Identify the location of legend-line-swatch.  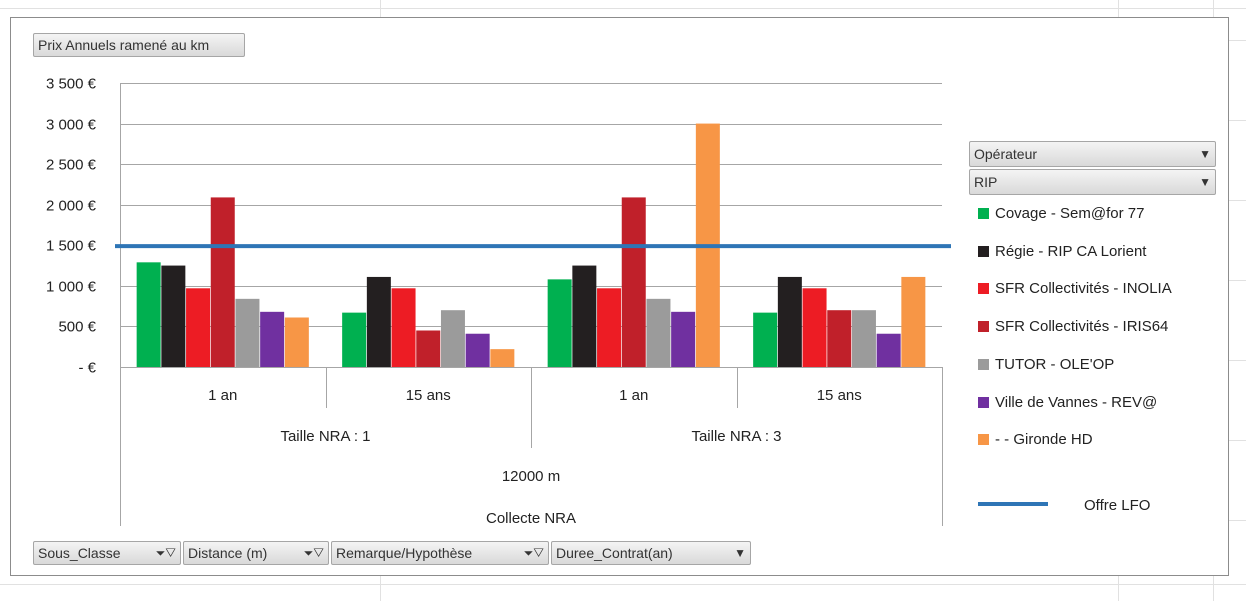
(1013, 504).